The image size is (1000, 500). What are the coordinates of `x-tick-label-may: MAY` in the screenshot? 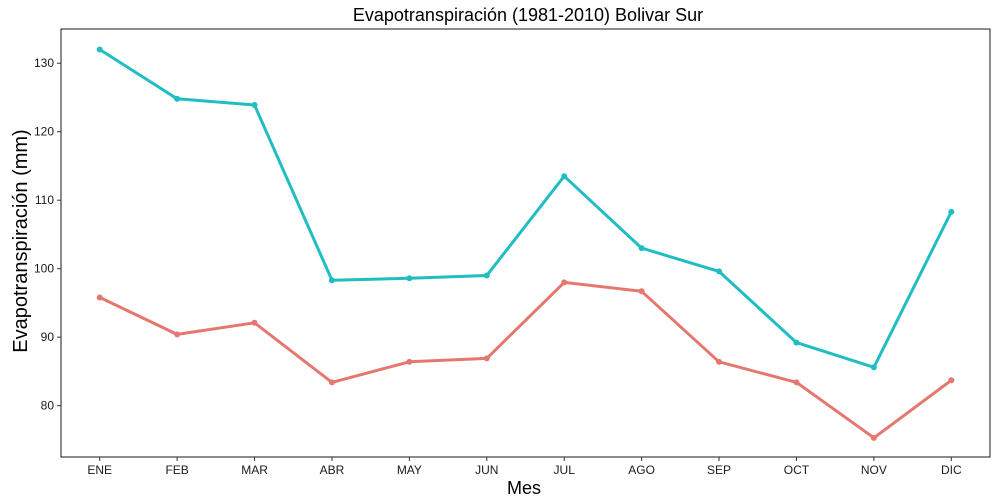 It's located at (409, 470).